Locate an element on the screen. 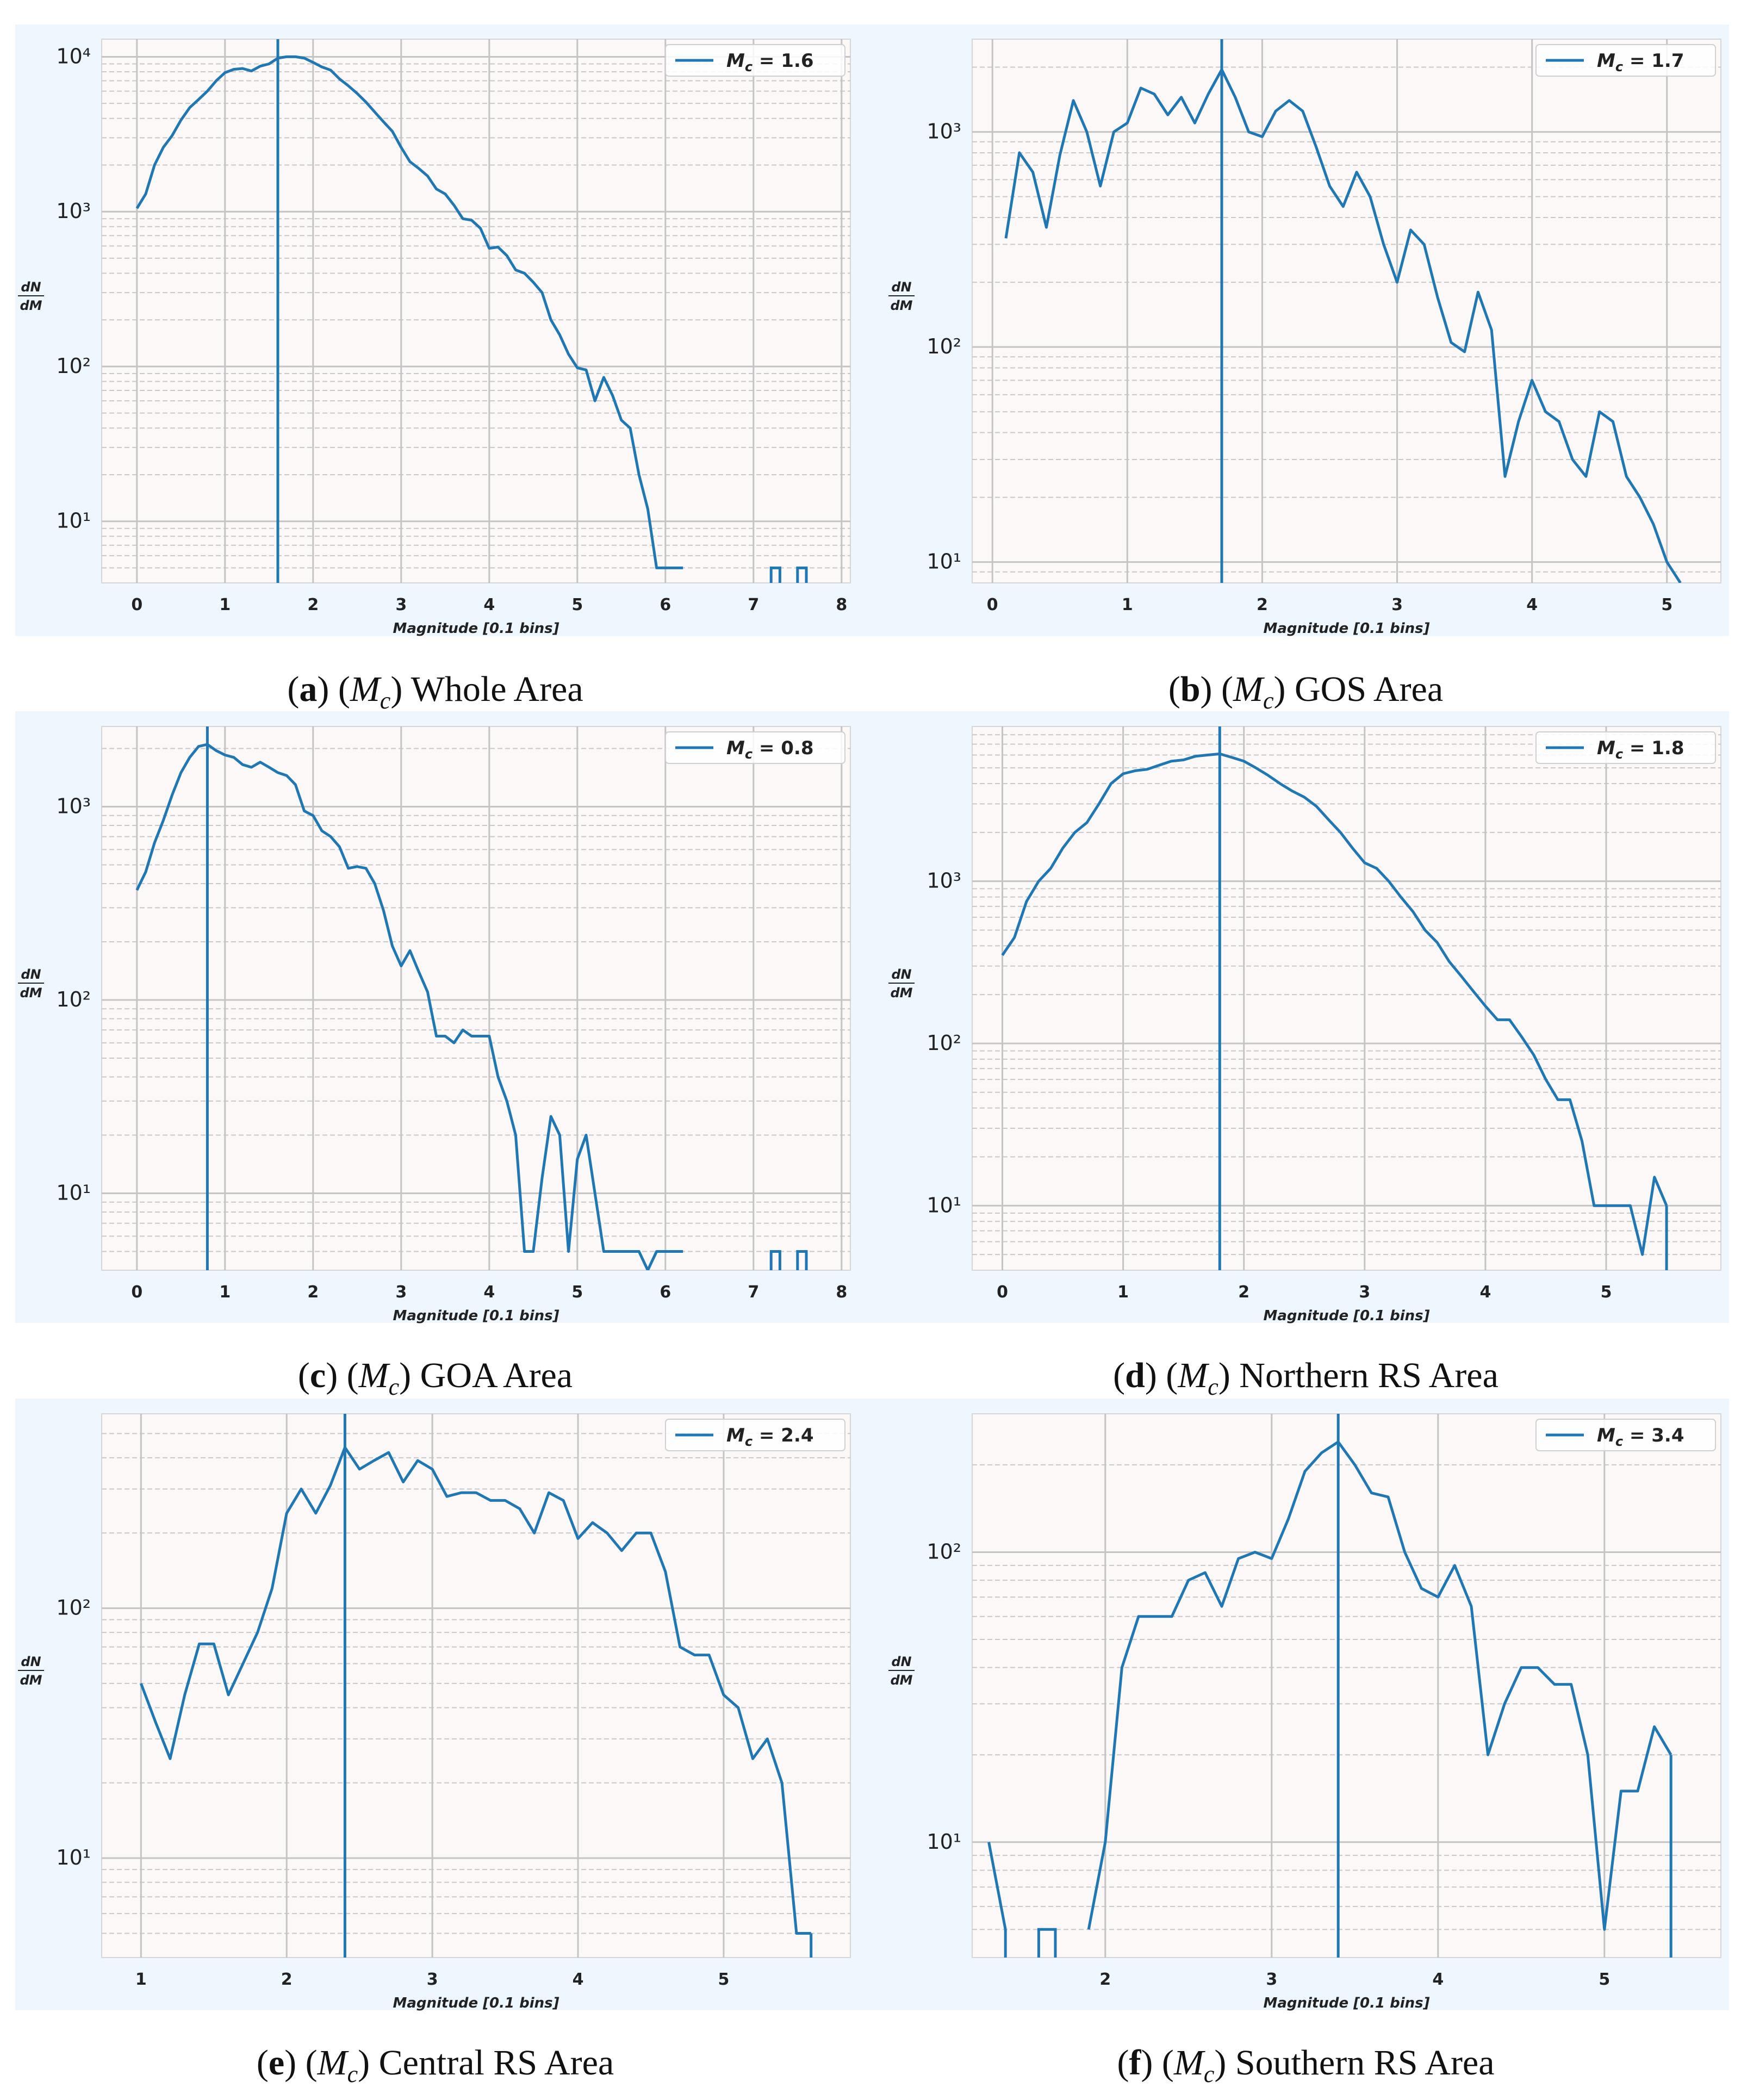 Image resolution: width=1741 pixels, height=2100 pixels. x-tick-label: 6 is located at coordinates (665, 605).